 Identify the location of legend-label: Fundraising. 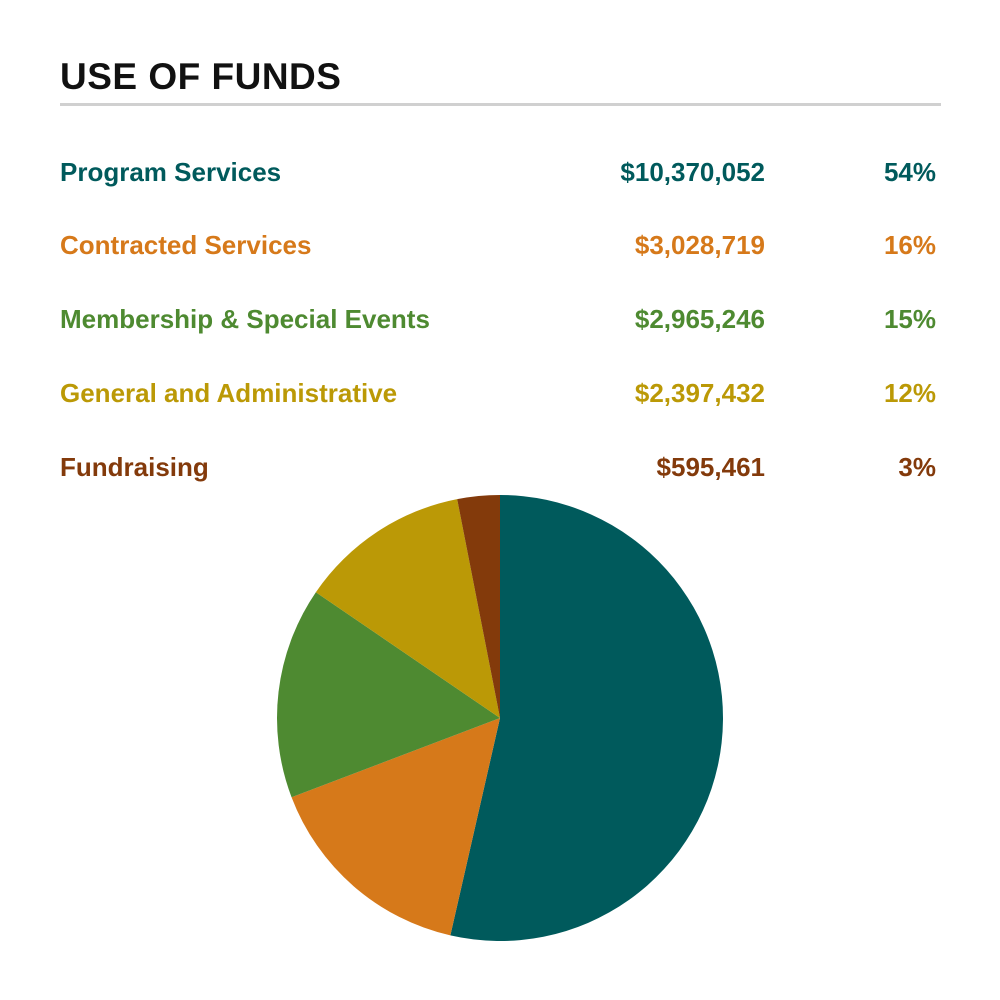
(134, 467).